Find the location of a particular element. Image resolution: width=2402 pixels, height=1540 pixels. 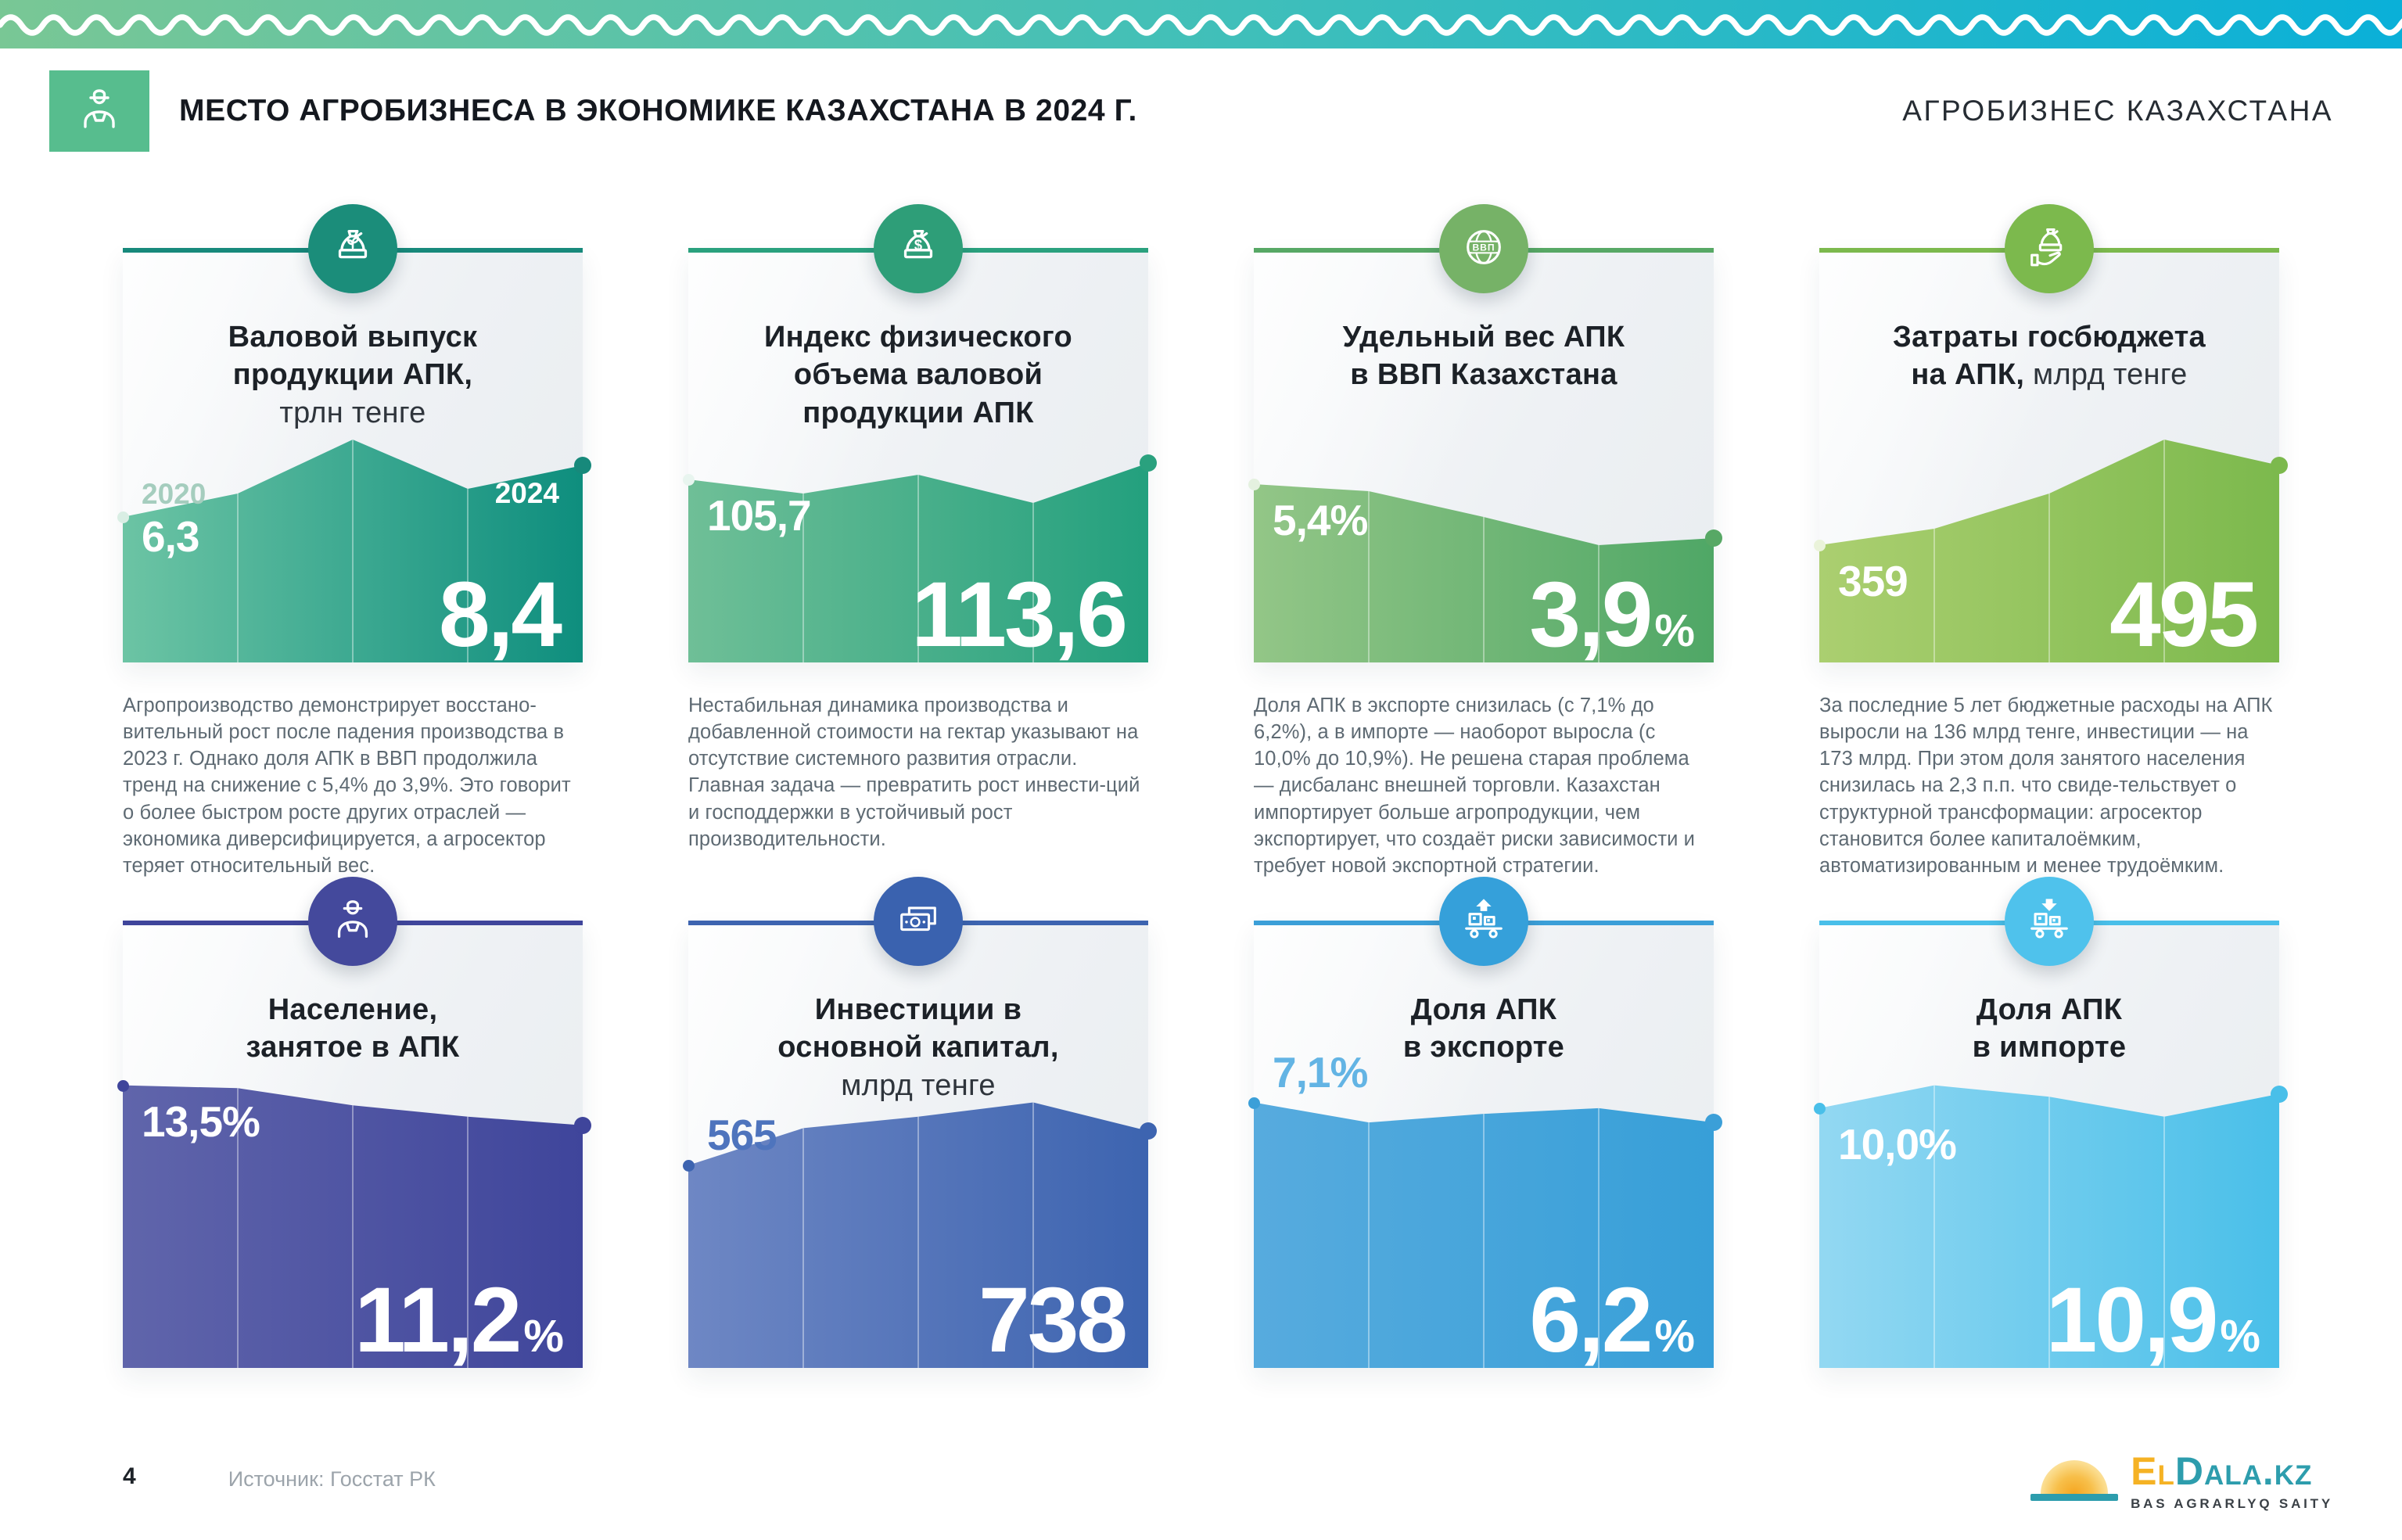

chart-end-value: 10,9 is located at coordinates (2132, 1320).